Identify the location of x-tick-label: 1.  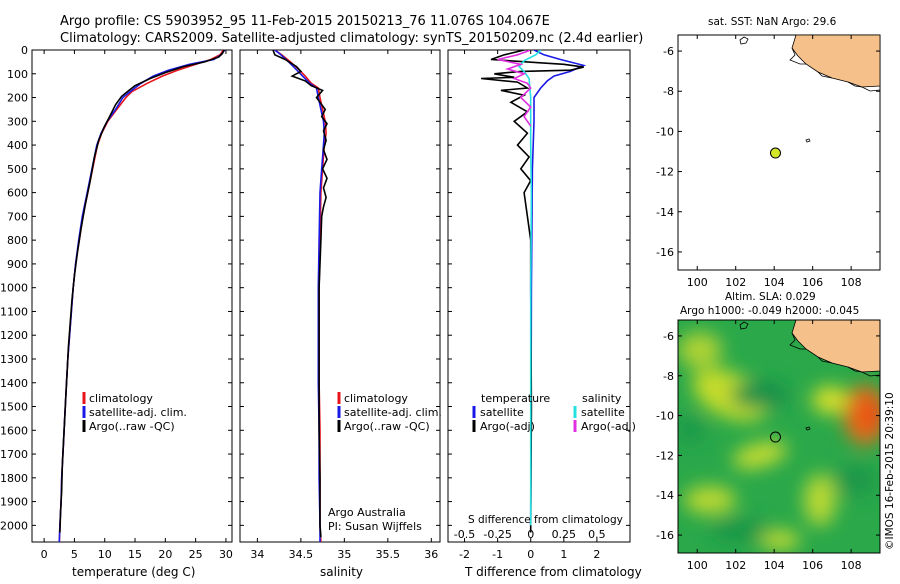
(563, 554).